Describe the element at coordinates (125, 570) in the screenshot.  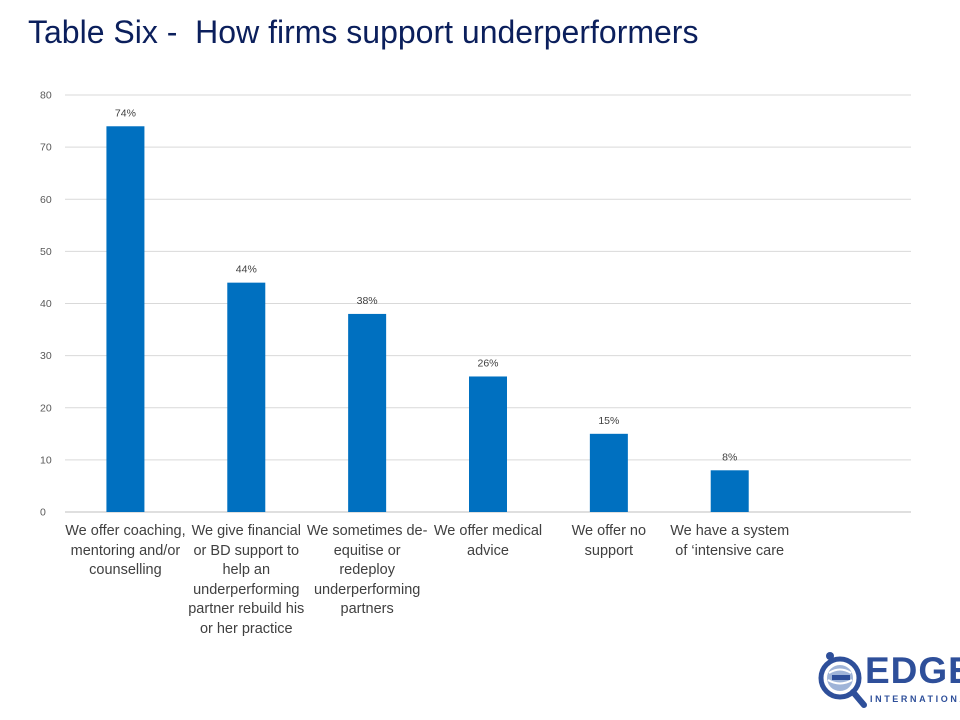
I see `category-label-line: counselling` at that location.